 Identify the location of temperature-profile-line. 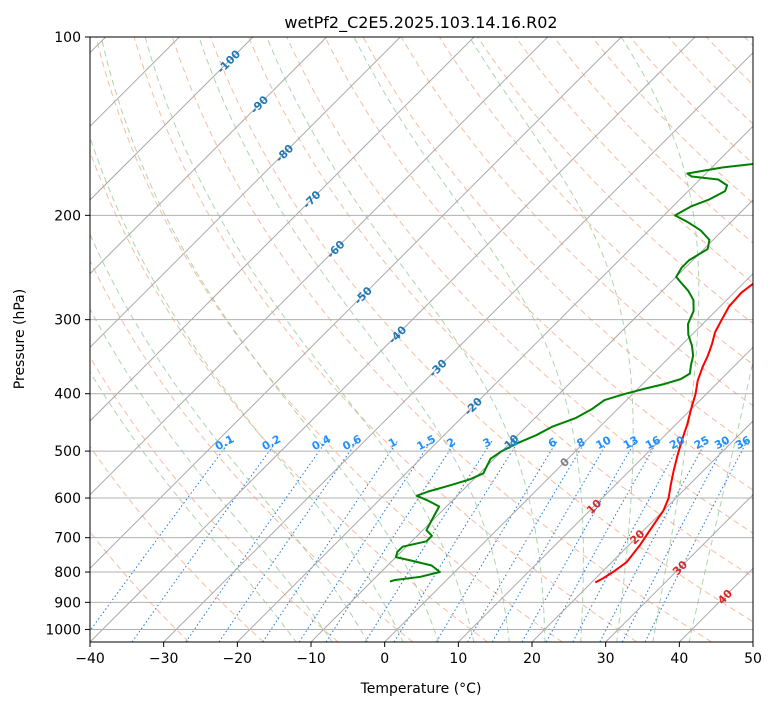
(673, 433).